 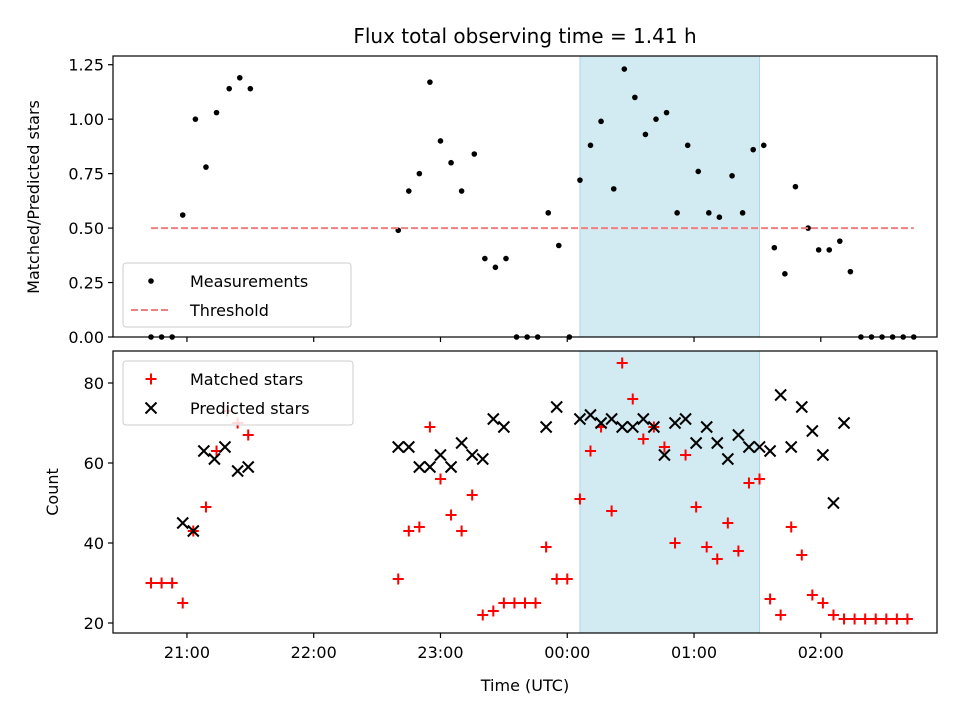 What do you see at coordinates (821, 652) in the screenshot?
I see `x-tick-label: 02:00` at bounding box center [821, 652].